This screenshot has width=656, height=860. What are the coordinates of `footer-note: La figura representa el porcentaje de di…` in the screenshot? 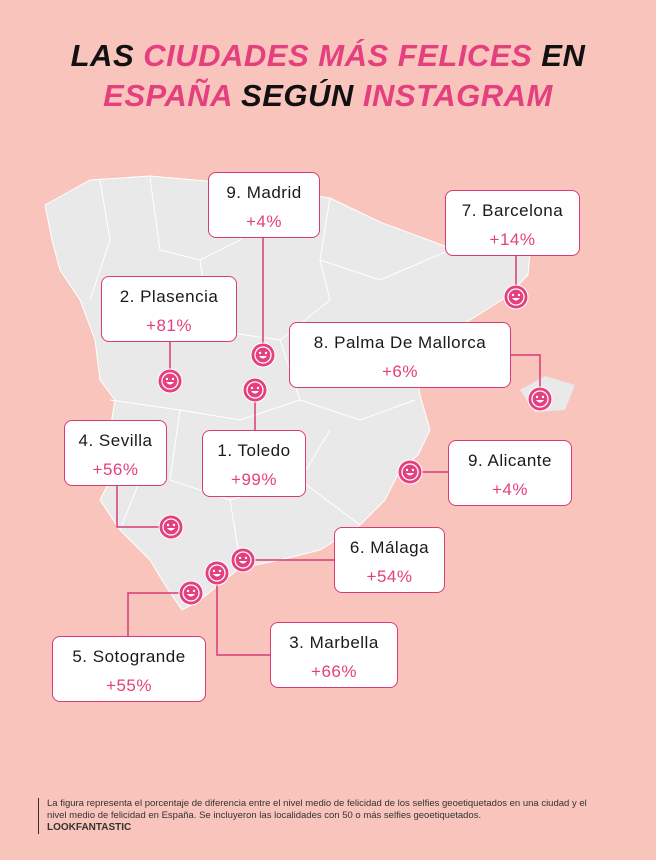 It's located at (317, 809).